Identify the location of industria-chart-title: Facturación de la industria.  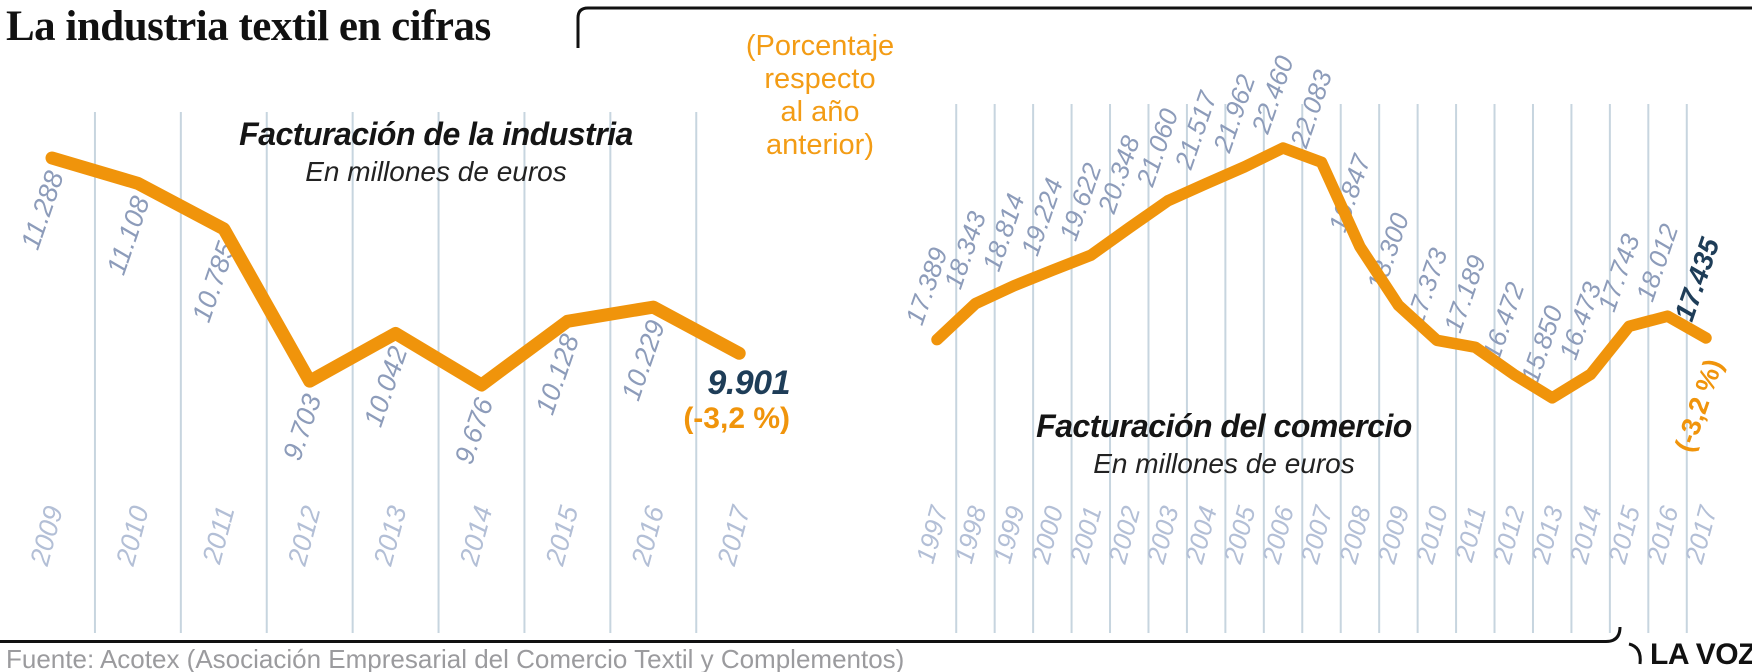
(436, 134).